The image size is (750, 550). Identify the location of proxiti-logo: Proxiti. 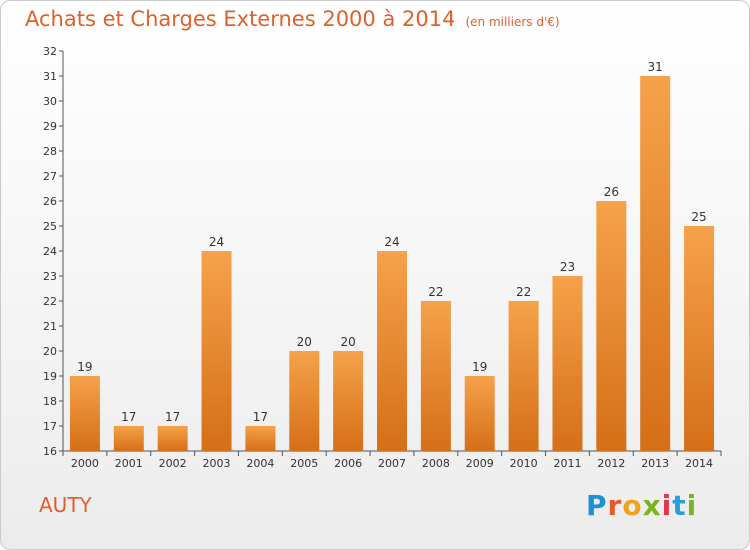
(642, 505).